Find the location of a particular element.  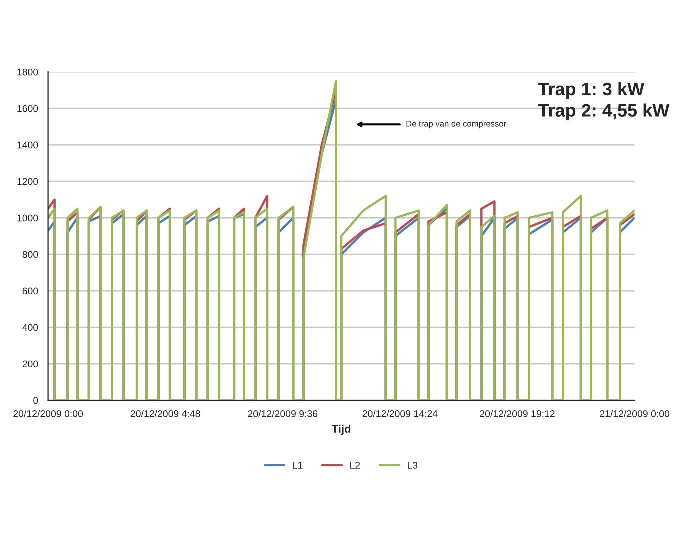

y-tick-label: 1600 is located at coordinates (28, 108).